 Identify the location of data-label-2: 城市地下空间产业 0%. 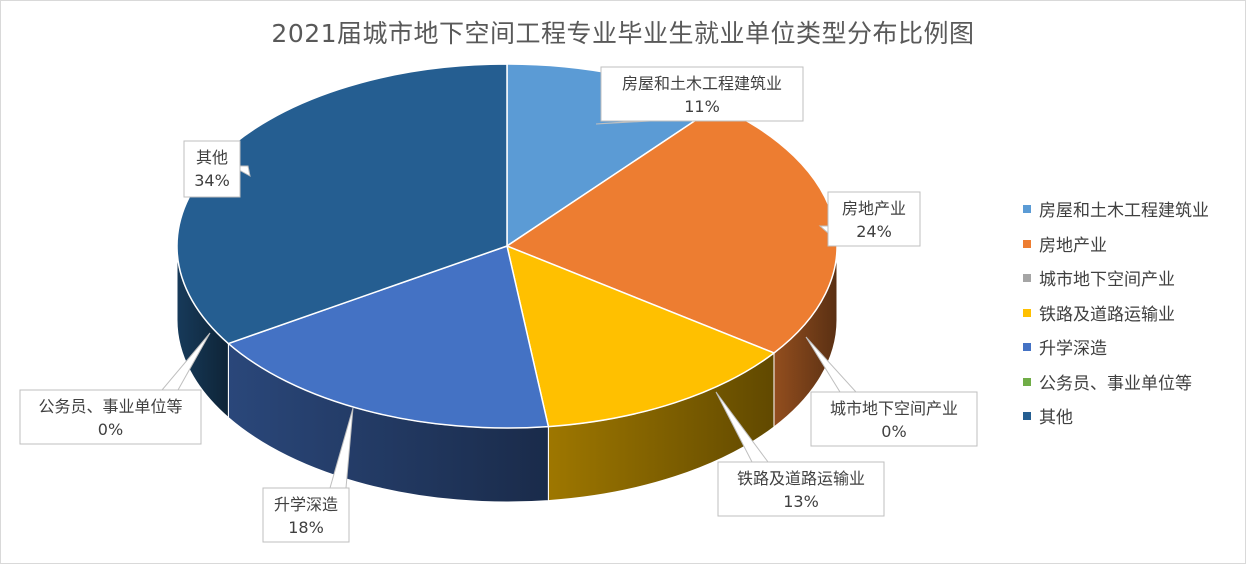
(891, 391).